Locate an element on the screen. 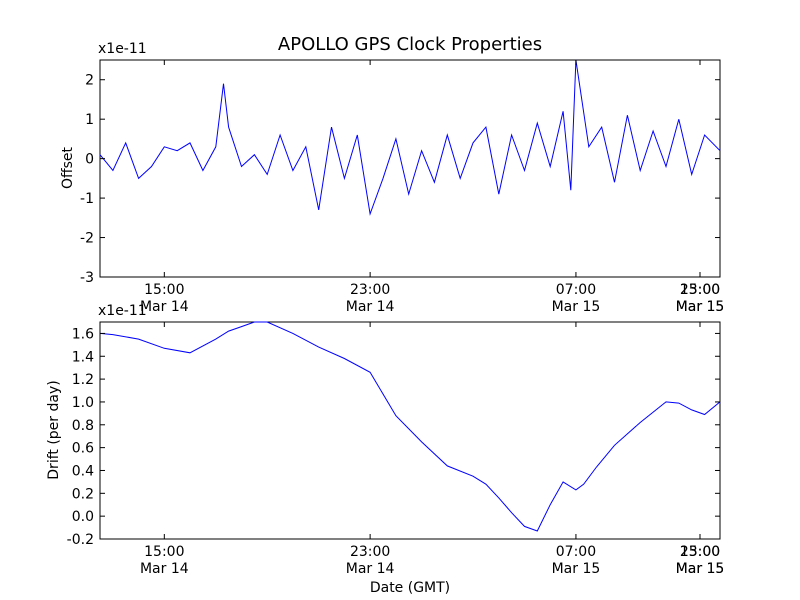  drift-ytick-label: 1.6 is located at coordinates (83, 334).